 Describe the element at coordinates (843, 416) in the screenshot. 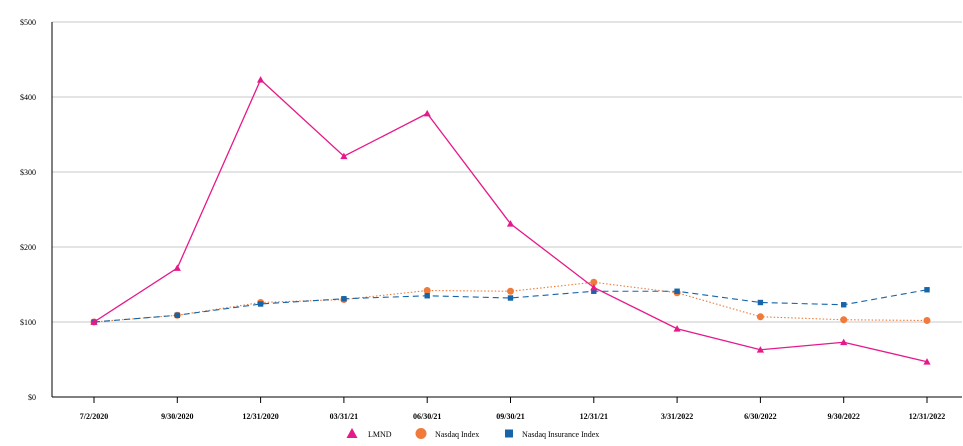

I see `x-tick-label: 9/30/2022` at that location.